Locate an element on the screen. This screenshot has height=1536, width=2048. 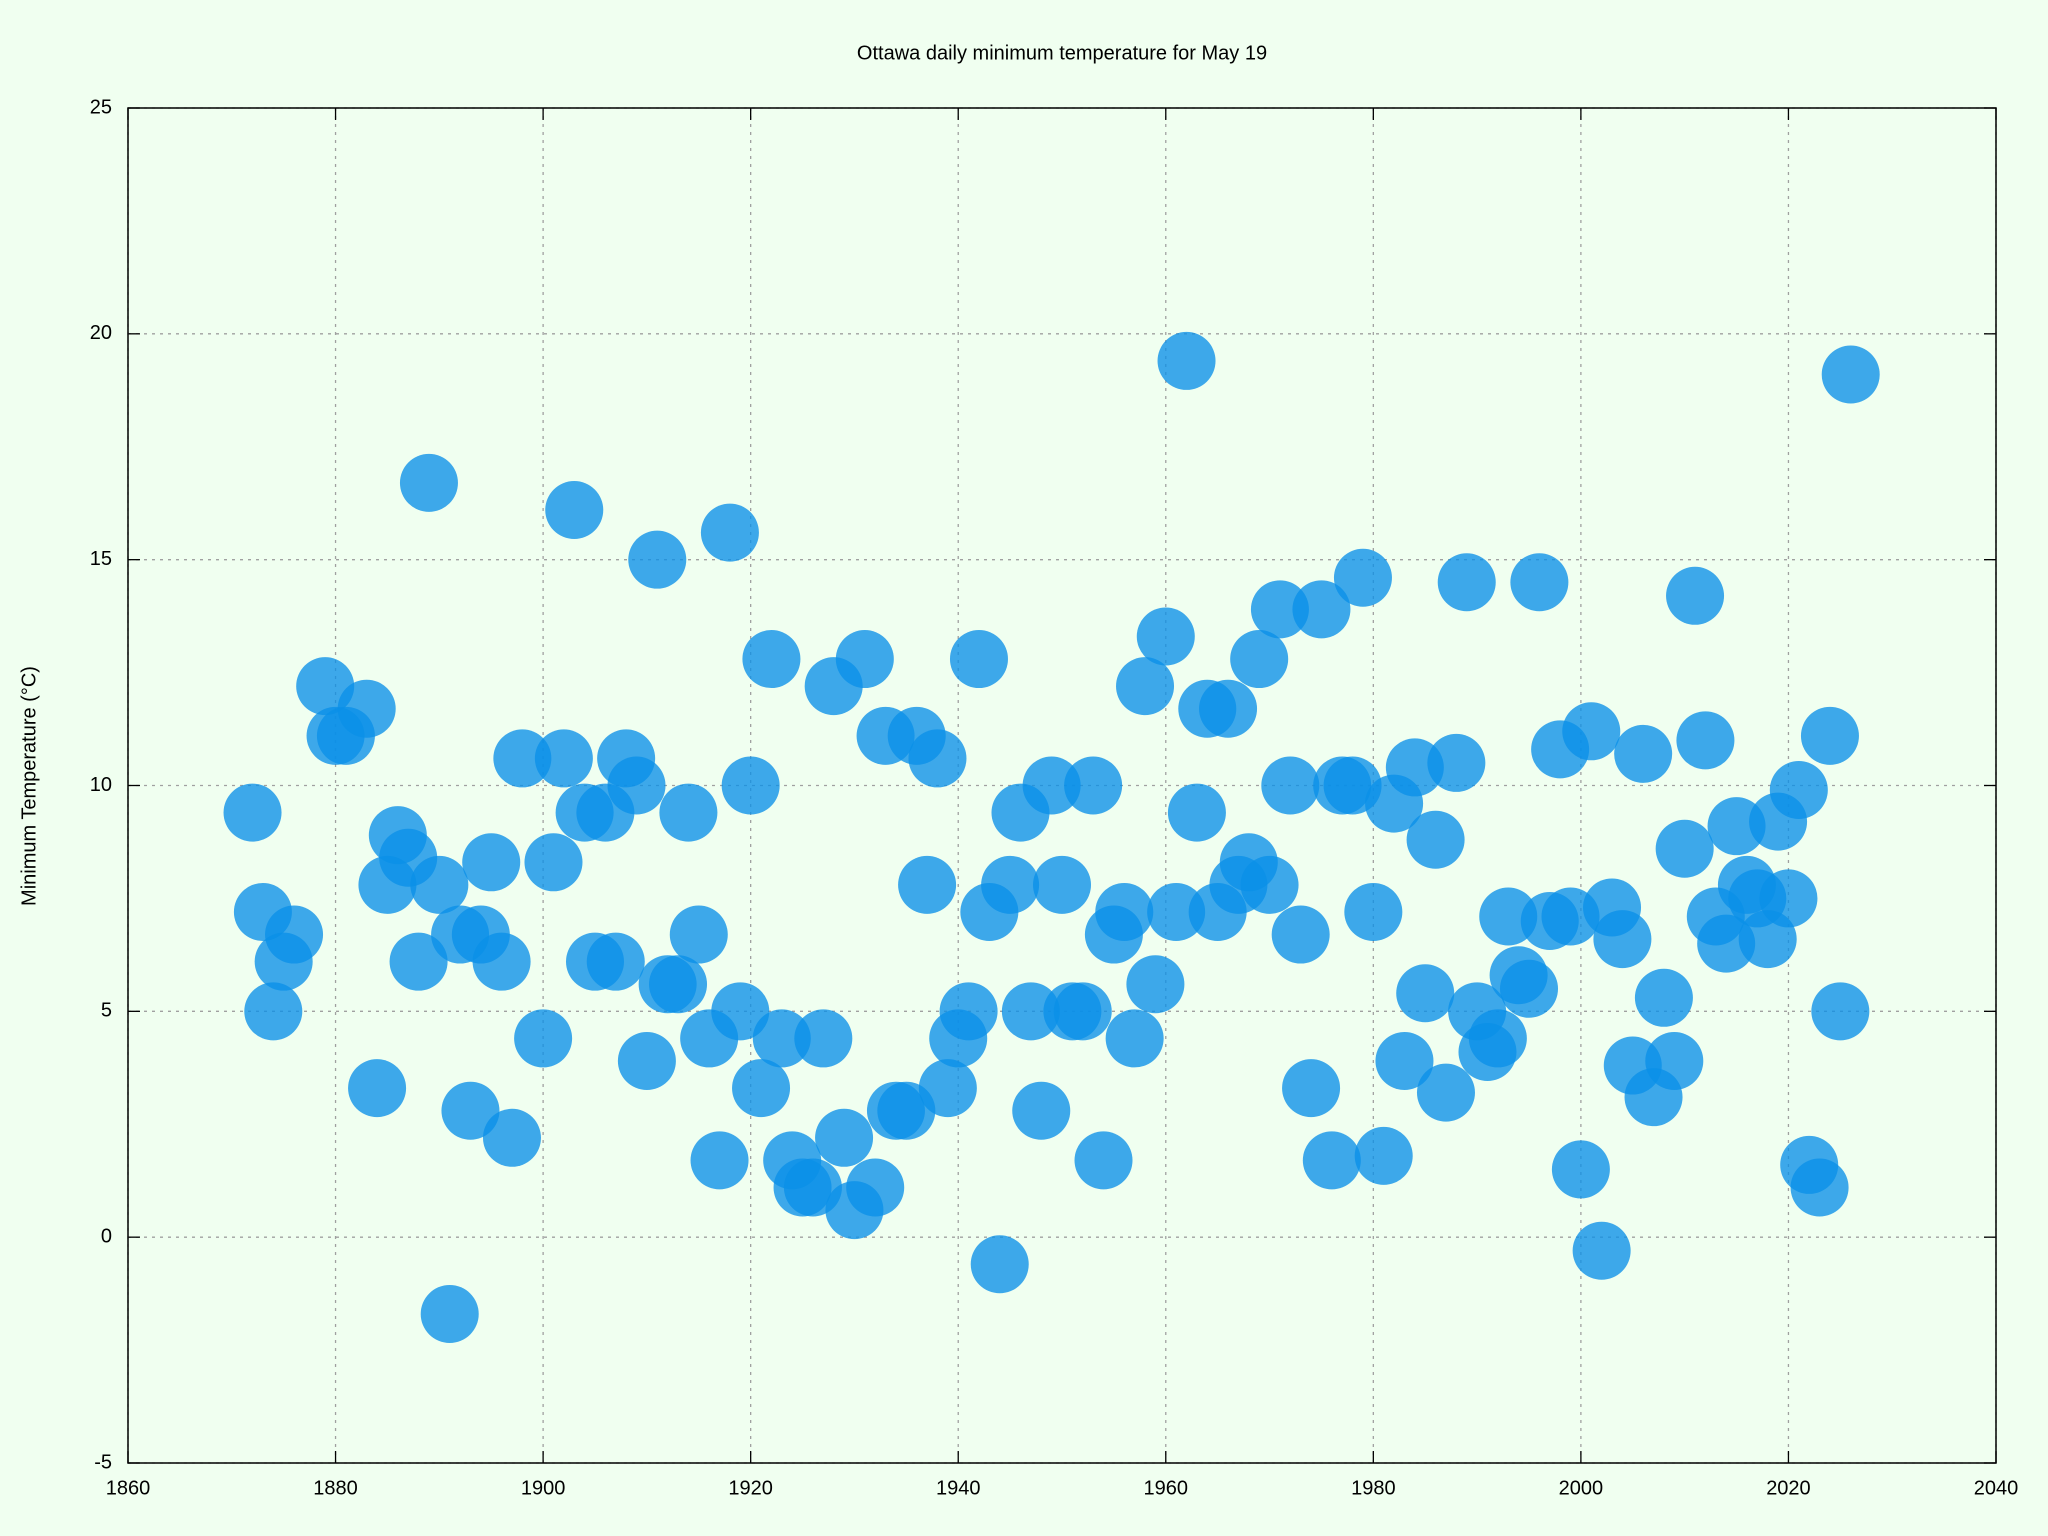
x-tick-label: 1880 is located at coordinates (335, 1488).